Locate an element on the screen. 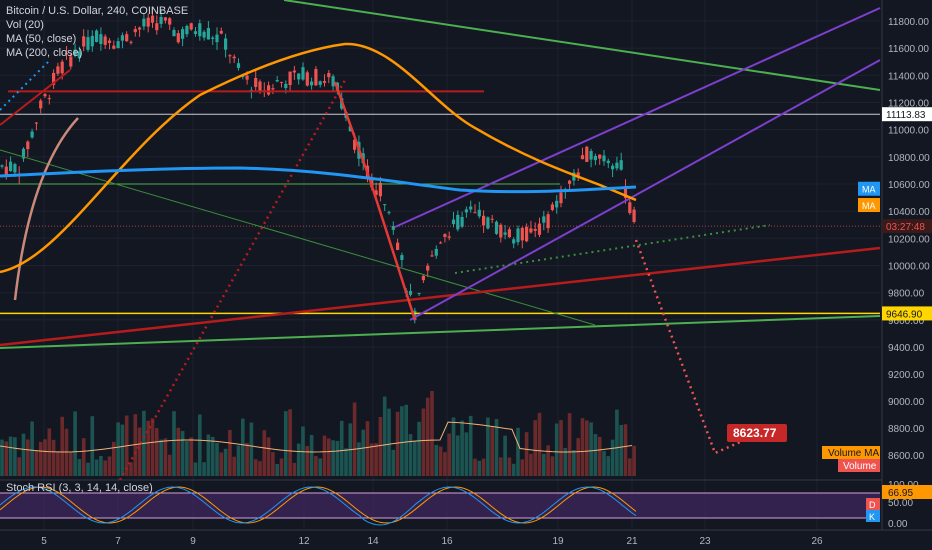 The image size is (932, 550). price-tick-label: 11800.00 is located at coordinates (908, 22).